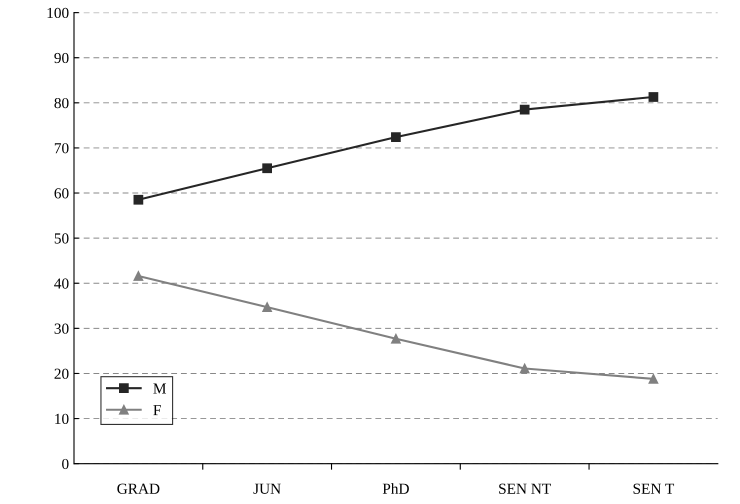 This screenshot has height=504, width=740. I want to click on y-tick-label: 0, so click(65, 464).